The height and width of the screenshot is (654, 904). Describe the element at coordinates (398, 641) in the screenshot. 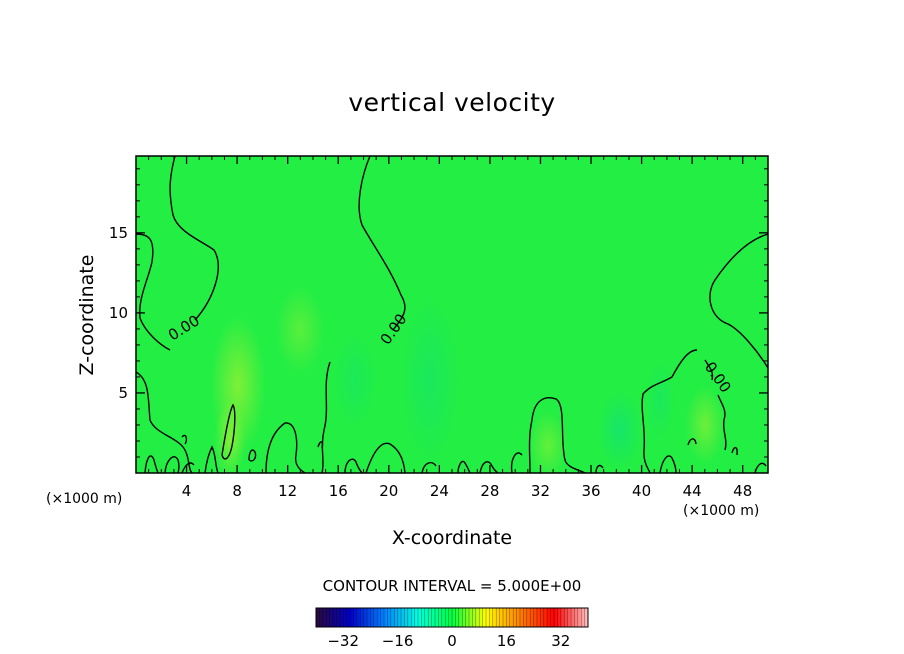

I see `colorbar-tick-label: −16` at that location.